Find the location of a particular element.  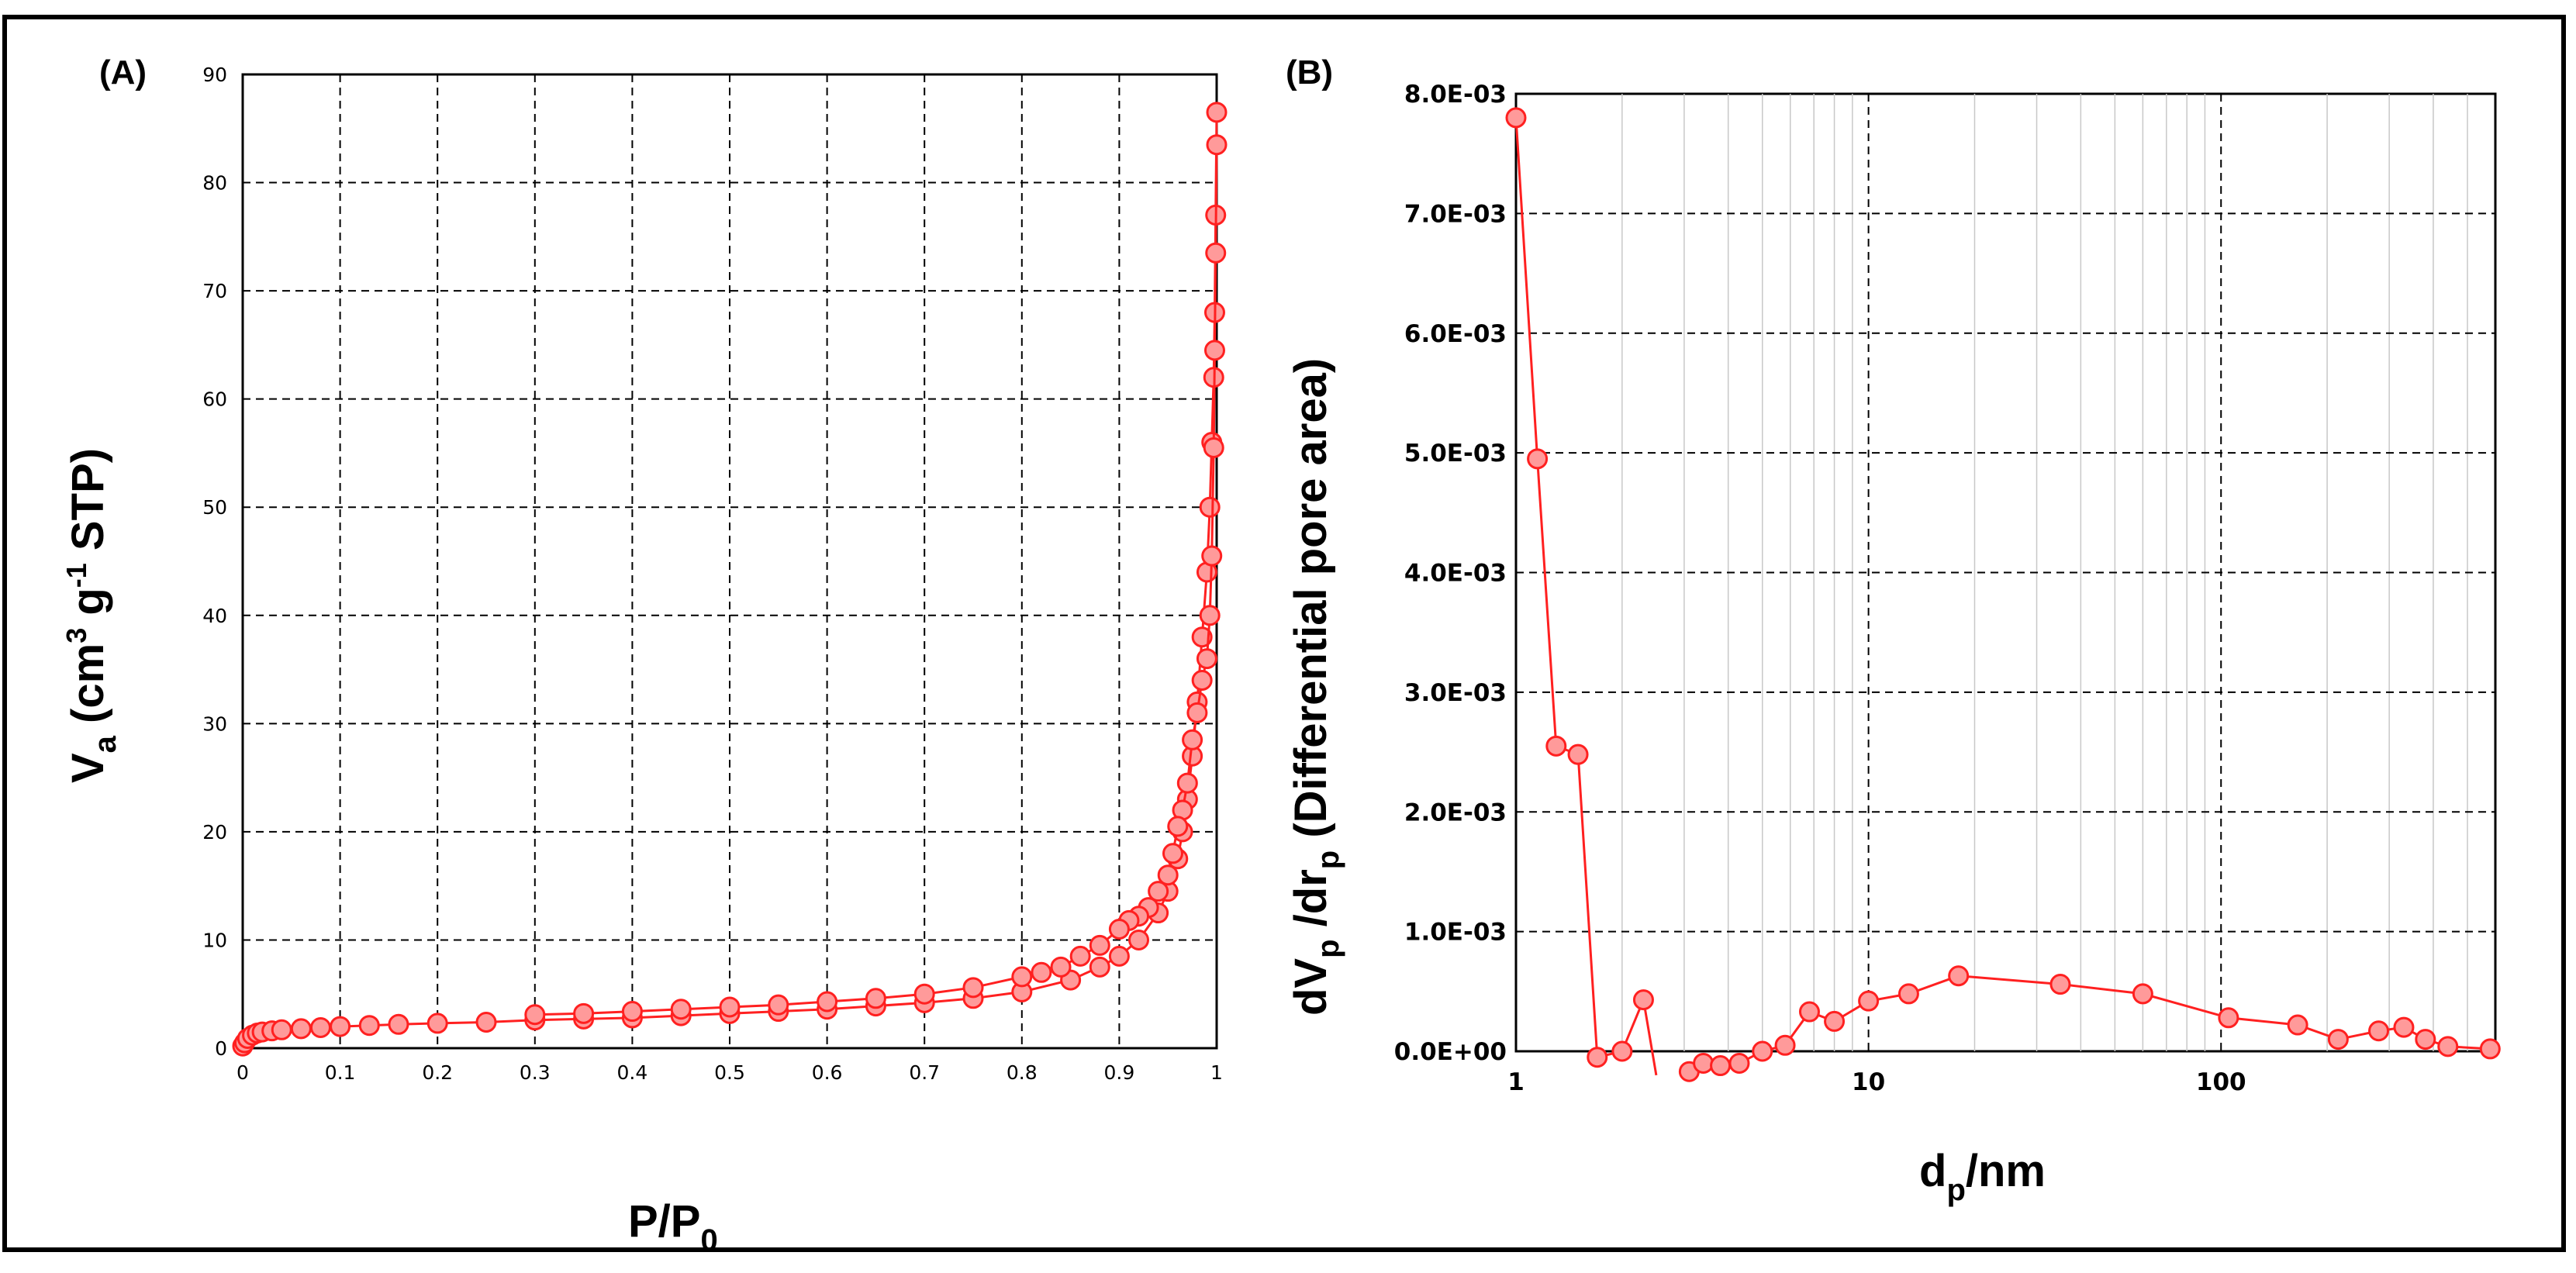

panel-a-y-tick-label: 10 is located at coordinates (215, 940).